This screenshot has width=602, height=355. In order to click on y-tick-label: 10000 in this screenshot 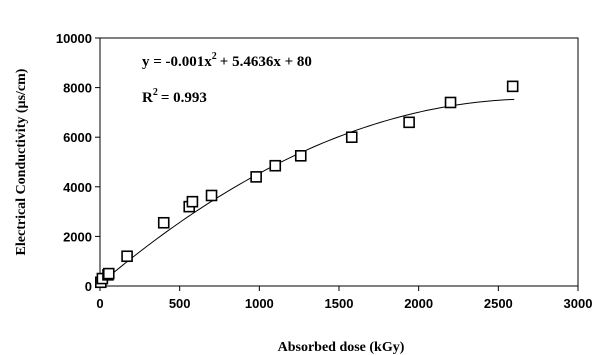, I will do `click(74, 38)`.